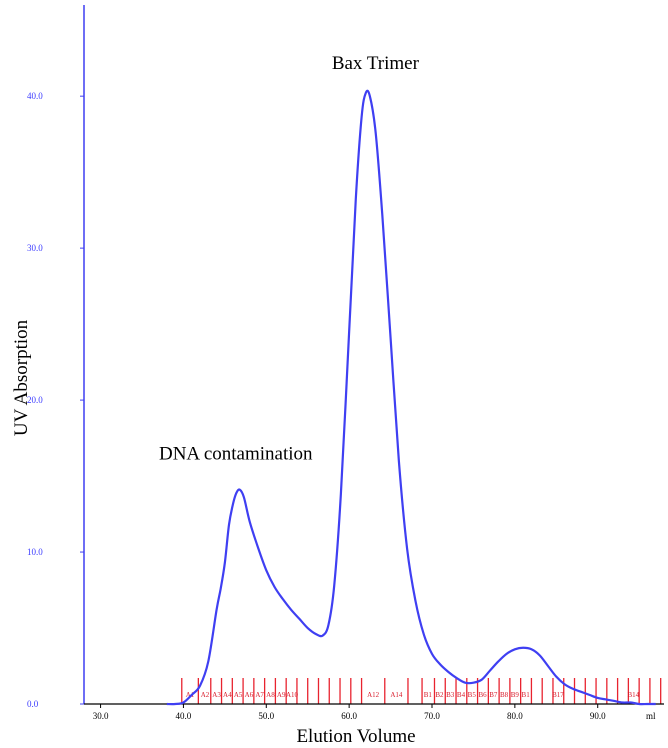 The width and height of the screenshot is (668, 748). Describe the element at coordinates (515, 695) in the screenshot. I see `fraction-label: B9` at that location.